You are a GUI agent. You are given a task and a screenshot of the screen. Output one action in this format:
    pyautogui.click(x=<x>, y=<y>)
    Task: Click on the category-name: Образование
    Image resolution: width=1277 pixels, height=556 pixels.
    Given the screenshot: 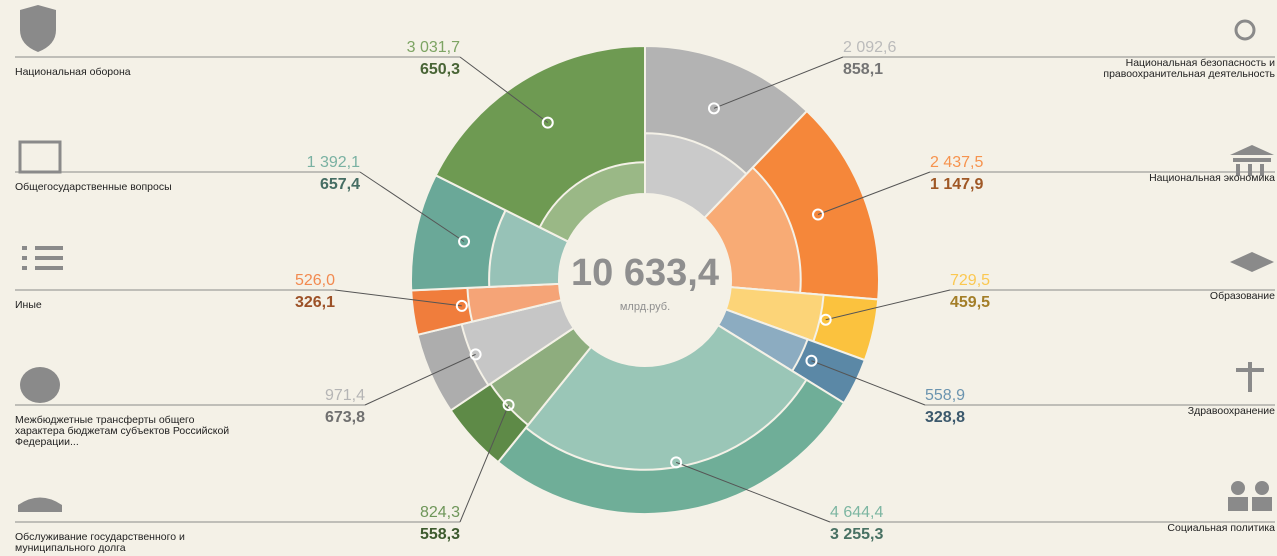 What is the action you would take?
    pyautogui.click(x=1242, y=296)
    